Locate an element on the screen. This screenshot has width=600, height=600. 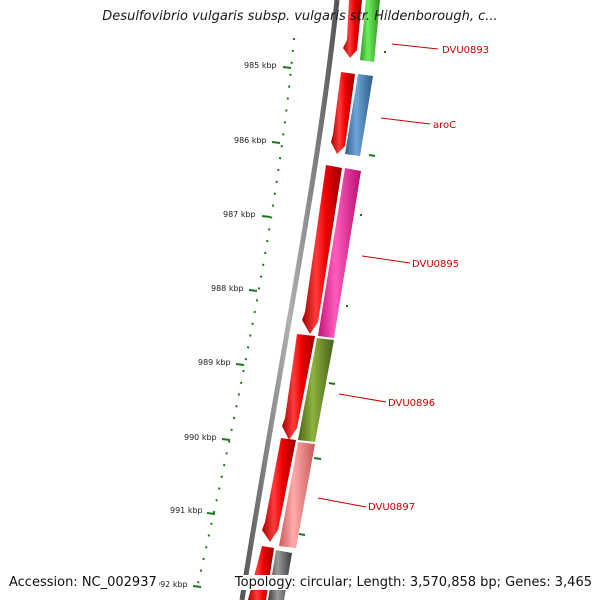
tick-label: 986 kbp is located at coordinates (250, 140).